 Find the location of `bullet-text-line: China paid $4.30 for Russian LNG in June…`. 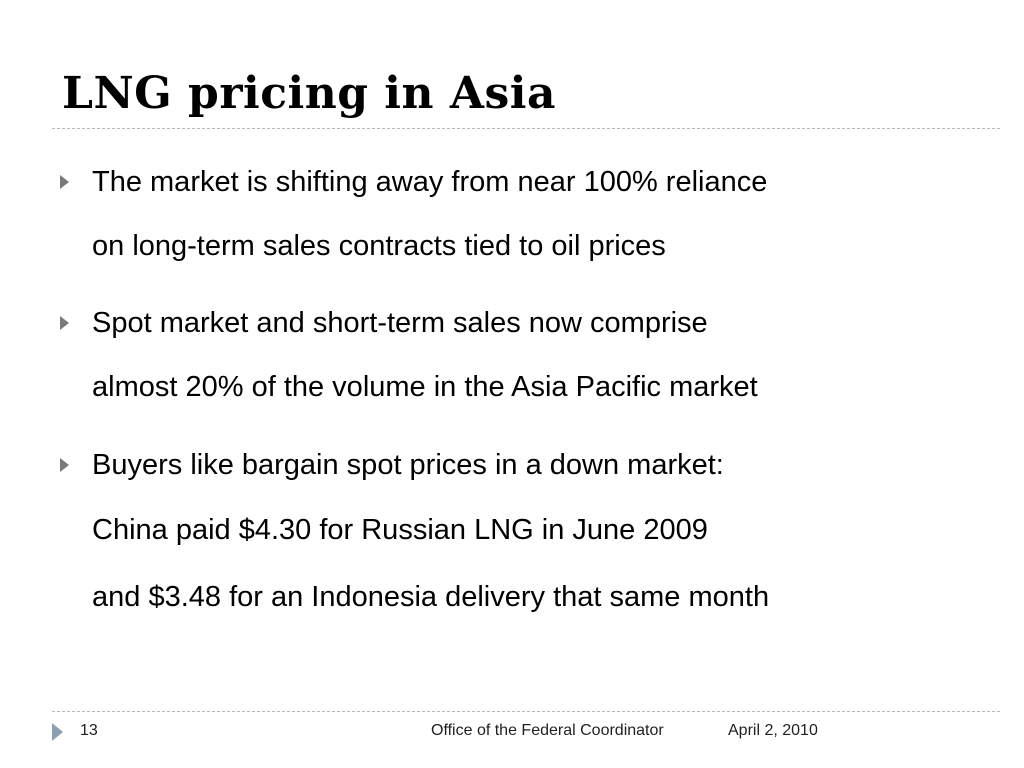

bullet-text-line: China paid $4.30 for Russian LNG in June… is located at coordinates (400, 530).